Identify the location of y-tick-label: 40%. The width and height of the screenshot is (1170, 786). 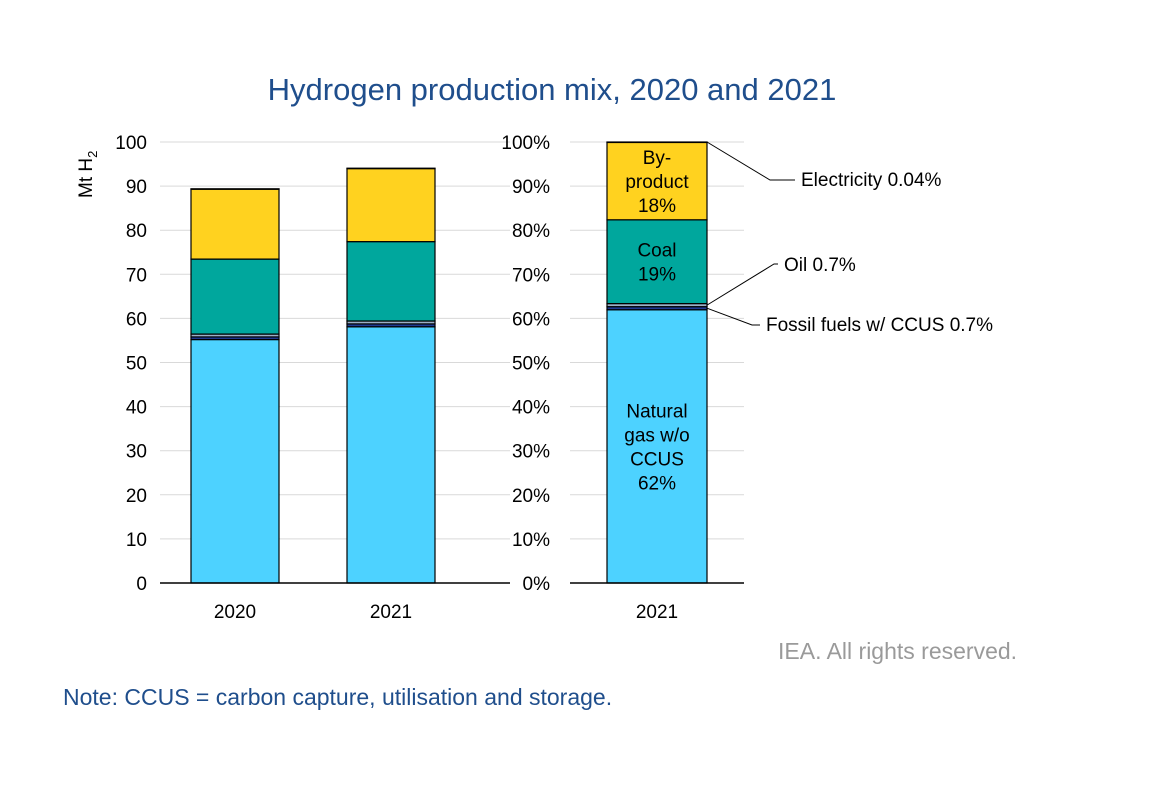
(531, 408).